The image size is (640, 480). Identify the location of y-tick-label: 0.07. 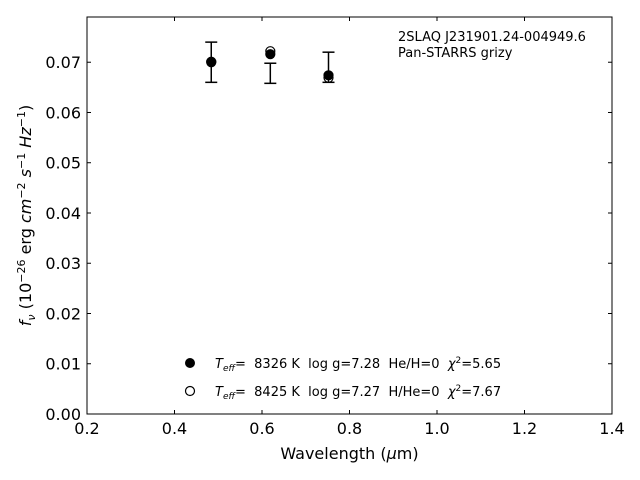
(63, 62).